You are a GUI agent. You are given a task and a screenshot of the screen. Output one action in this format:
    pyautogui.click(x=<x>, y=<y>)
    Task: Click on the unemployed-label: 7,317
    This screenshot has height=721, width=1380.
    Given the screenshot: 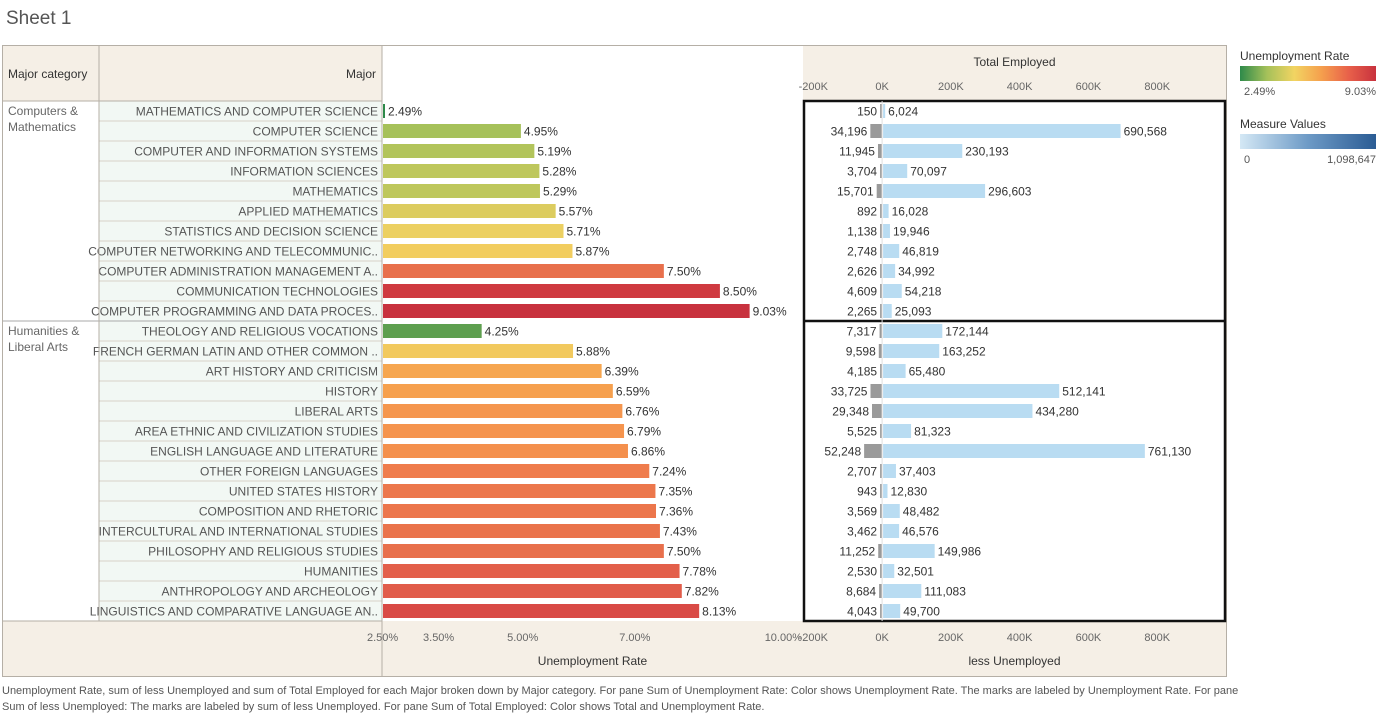 What is the action you would take?
    pyautogui.click(x=862, y=332)
    